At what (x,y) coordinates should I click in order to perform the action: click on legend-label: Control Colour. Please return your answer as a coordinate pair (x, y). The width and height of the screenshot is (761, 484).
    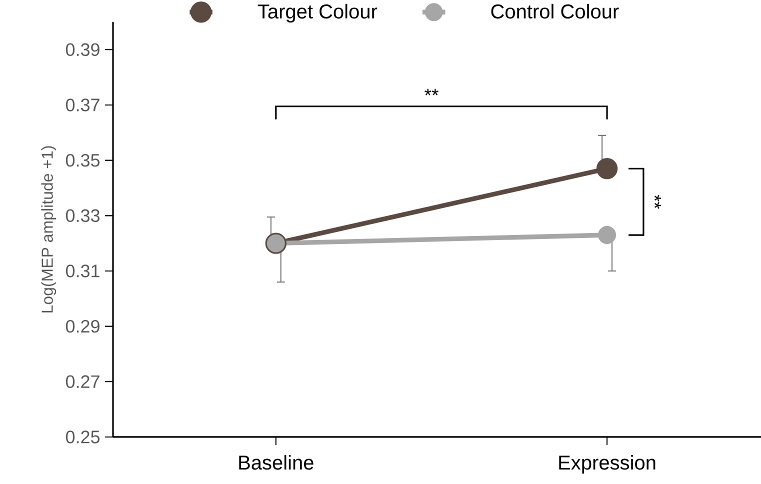
    Looking at the image, I should click on (555, 11).